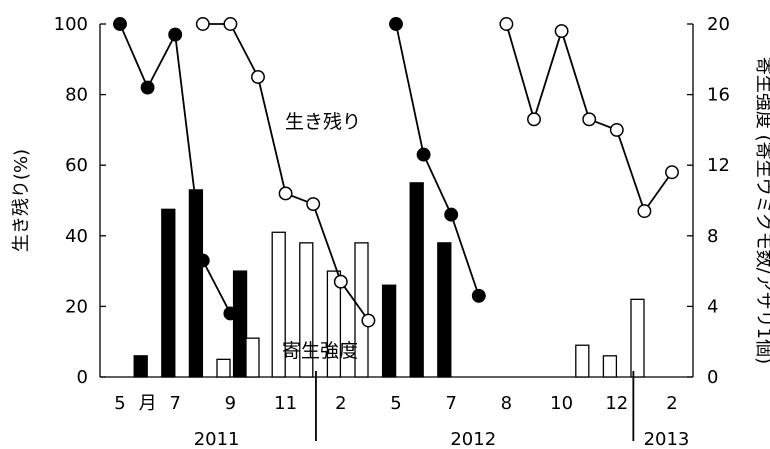 This screenshot has height=449, width=770. I want to click on survival-line, so click(437, 160).